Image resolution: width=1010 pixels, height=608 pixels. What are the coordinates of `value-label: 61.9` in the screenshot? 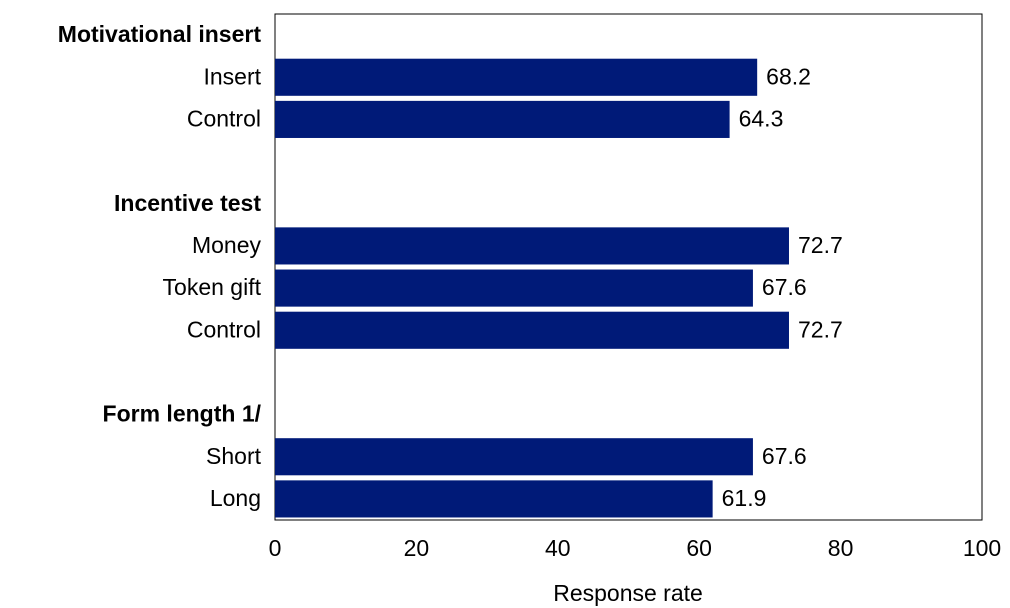 It's located at (744, 498).